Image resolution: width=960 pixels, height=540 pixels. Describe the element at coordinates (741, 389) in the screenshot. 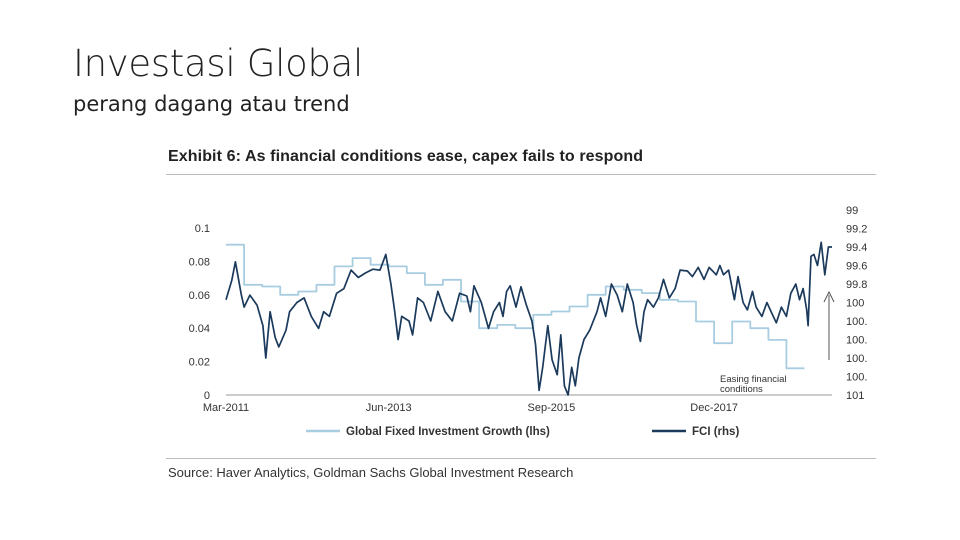

I see `annotation-line: conditions` at that location.